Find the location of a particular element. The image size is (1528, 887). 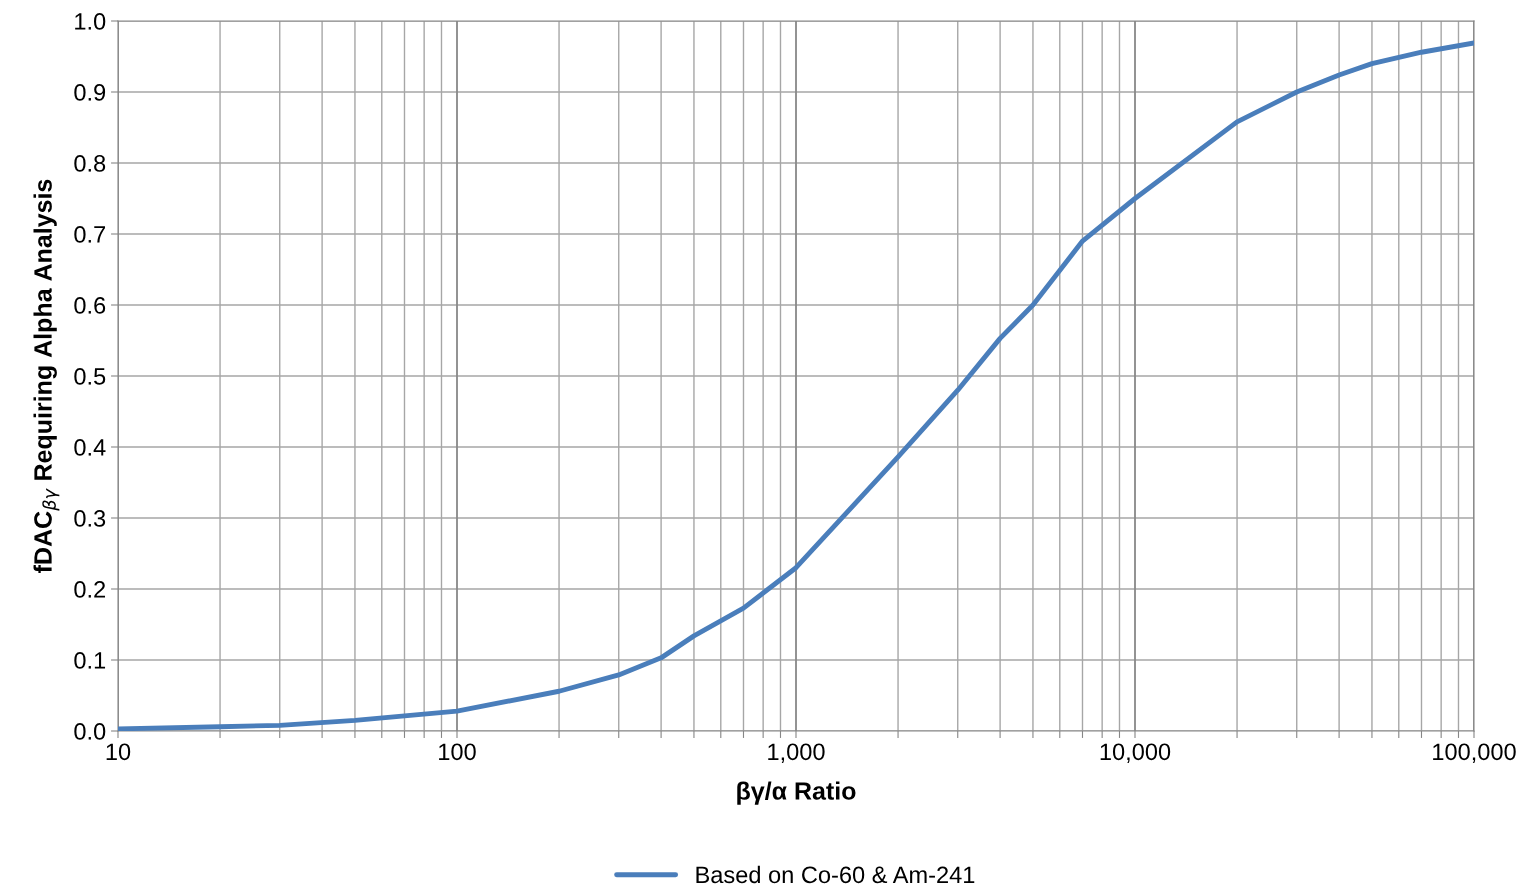

y-tick-label: 0.6 is located at coordinates (90, 305).